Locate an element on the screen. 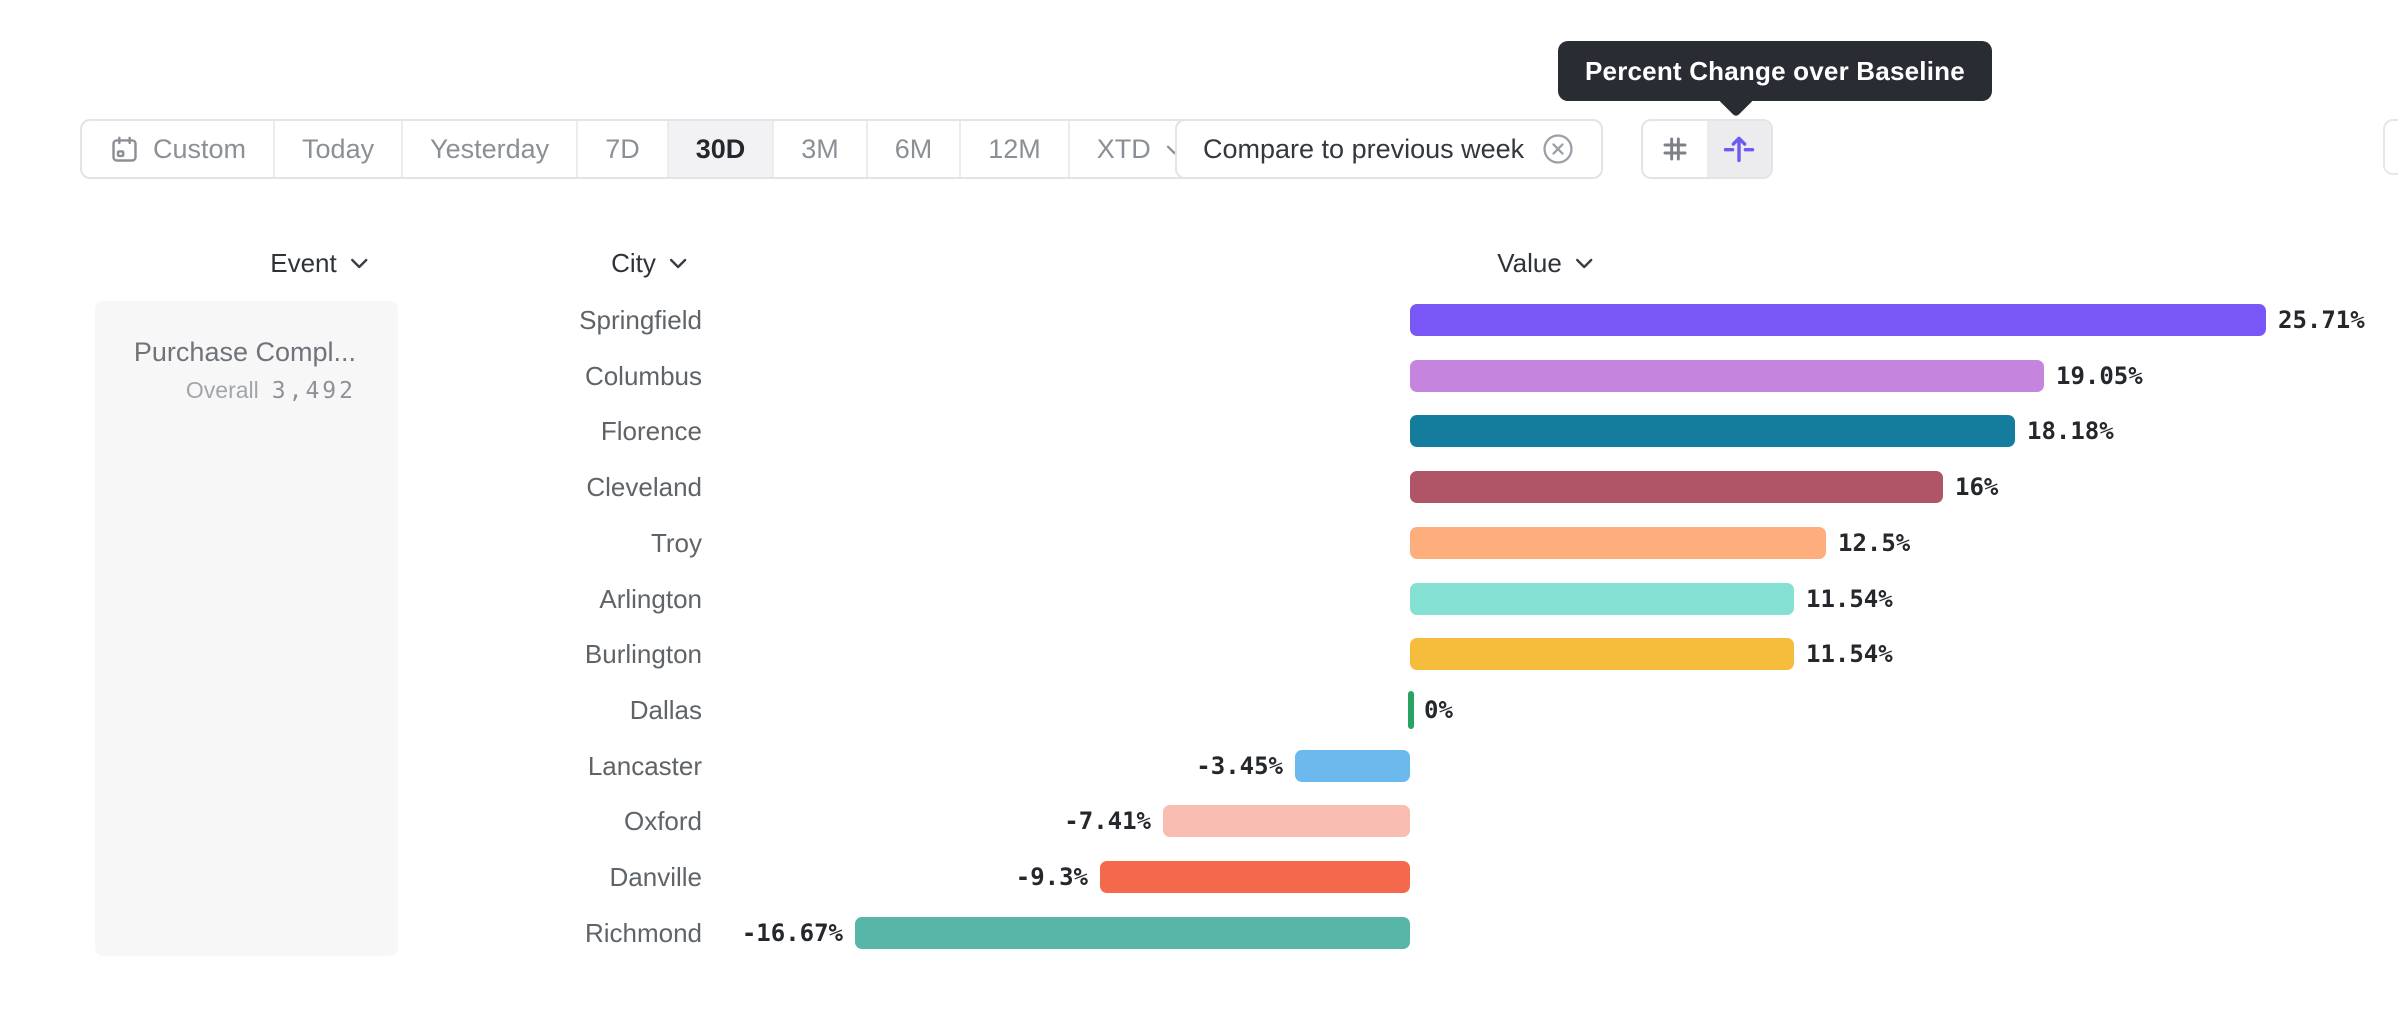  overall-value: 3,492 is located at coordinates (313, 391).